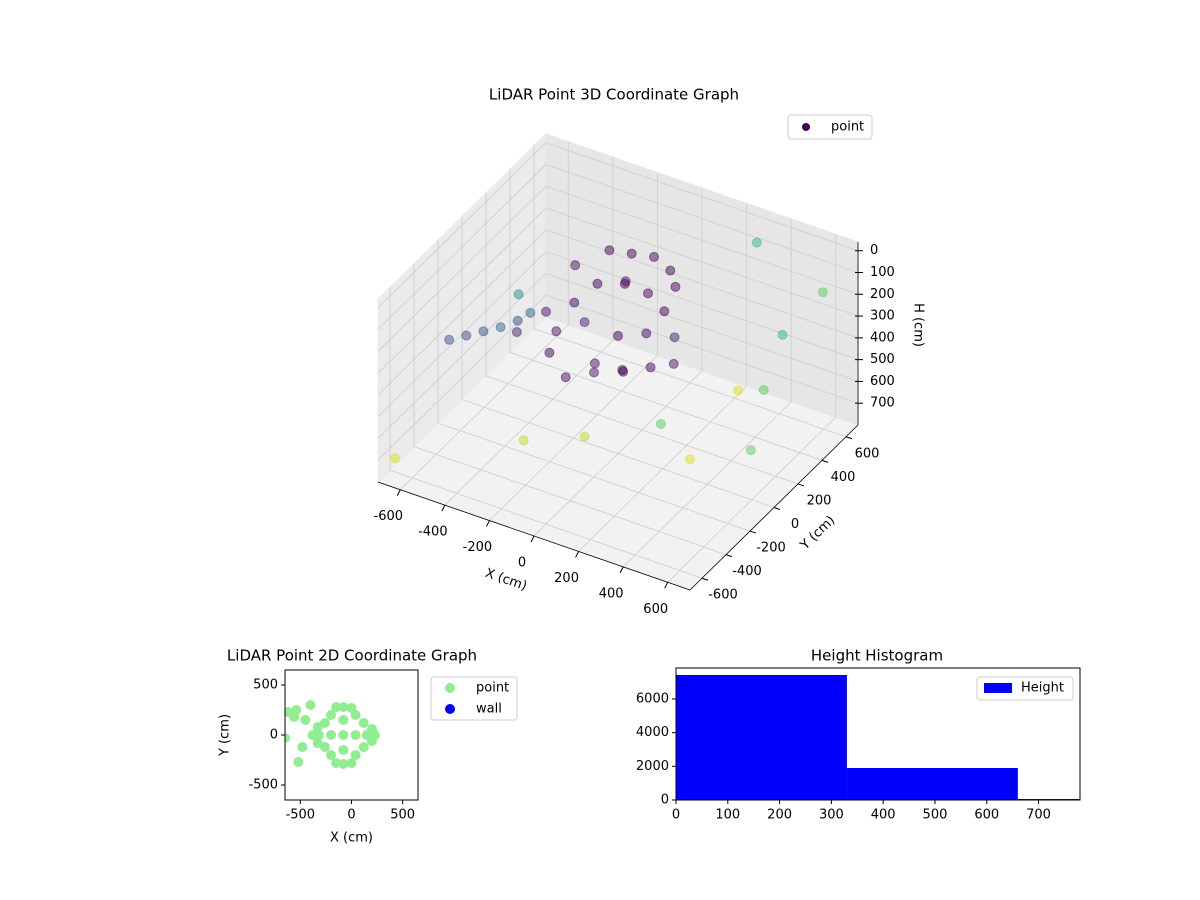  I want to click on chart-title: LiDAR Point 3D Coordinate Graph, so click(614, 95).